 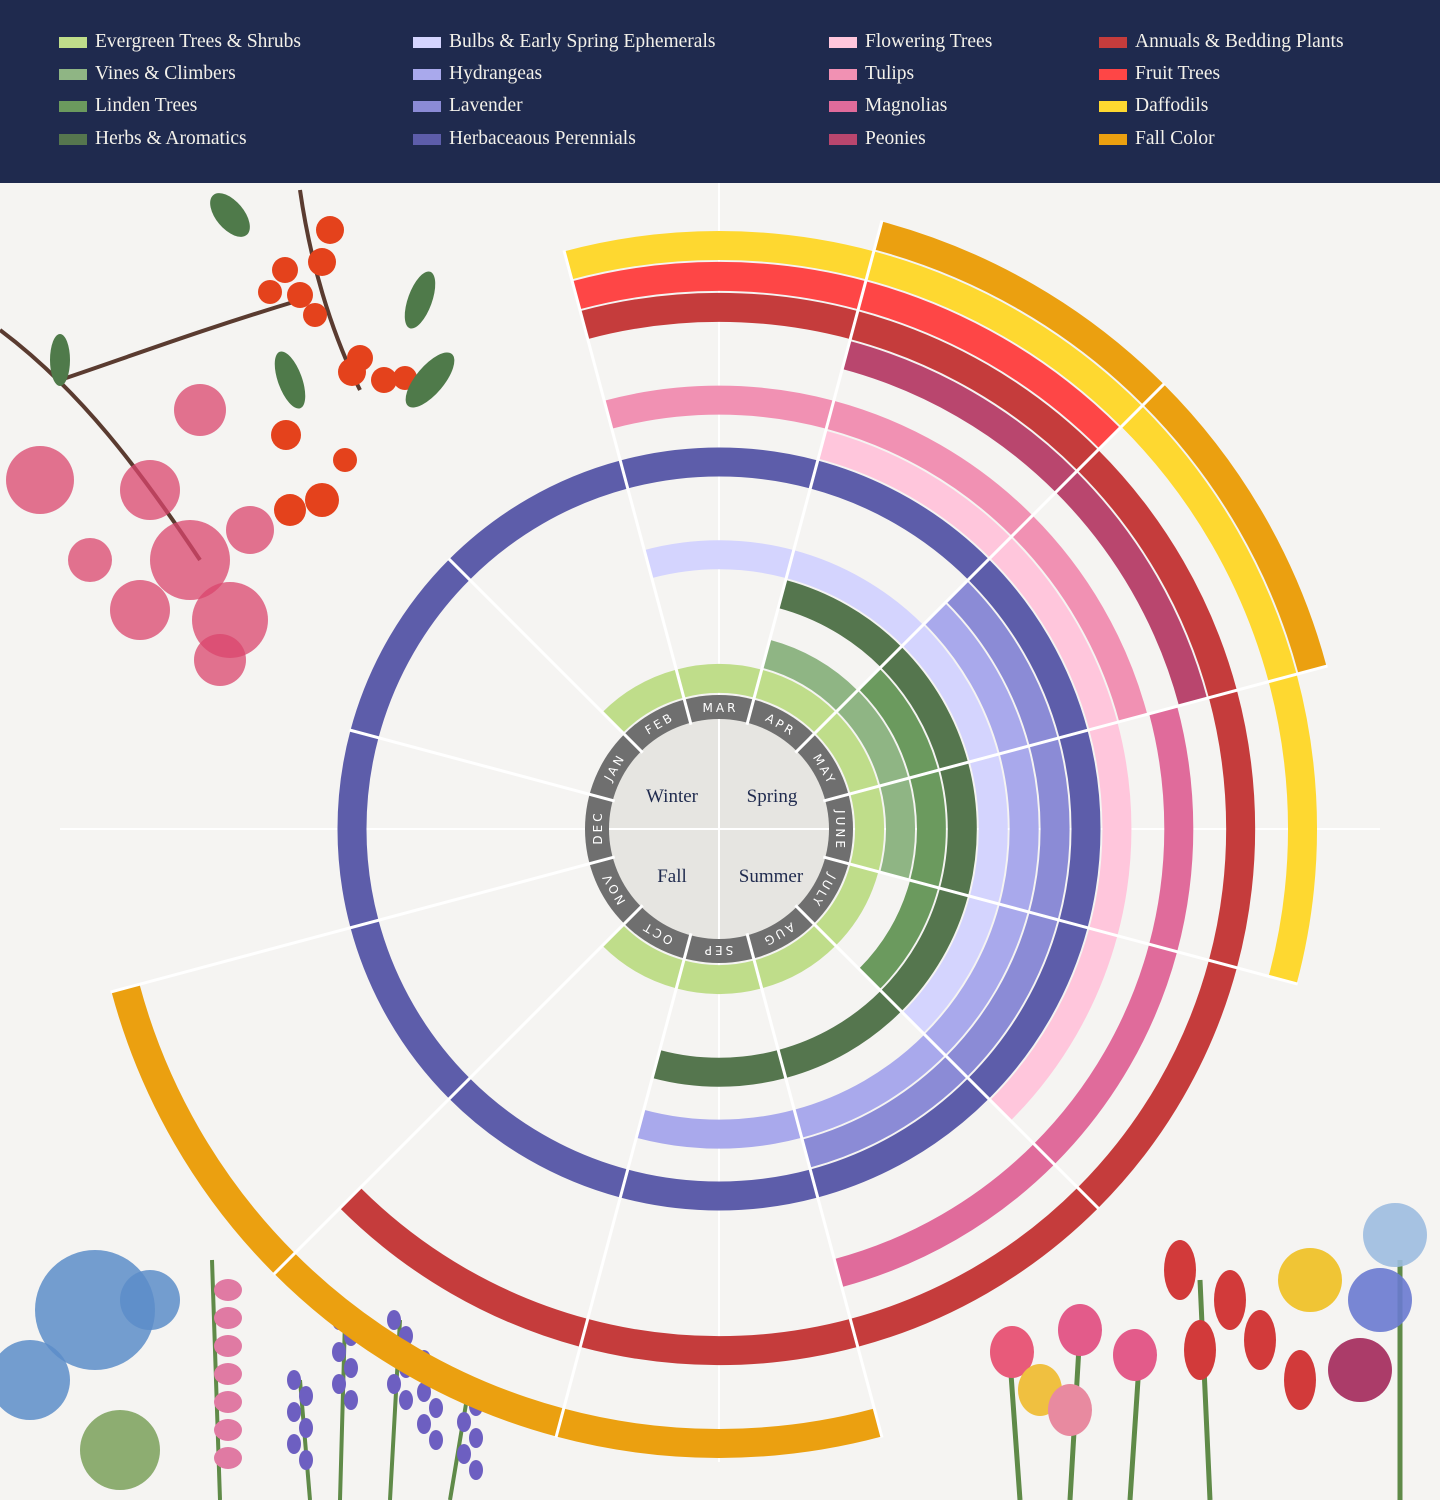 I want to click on tulips-pansies-illustration, so click(x=1208, y=1351).